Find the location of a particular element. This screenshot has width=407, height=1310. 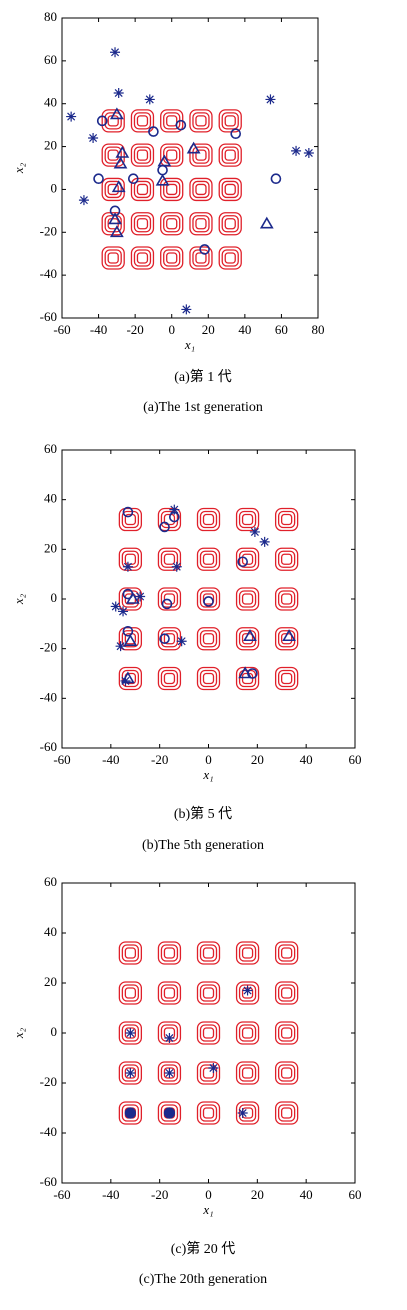

y-tick-label: 20 is located at coordinates (50, 547).